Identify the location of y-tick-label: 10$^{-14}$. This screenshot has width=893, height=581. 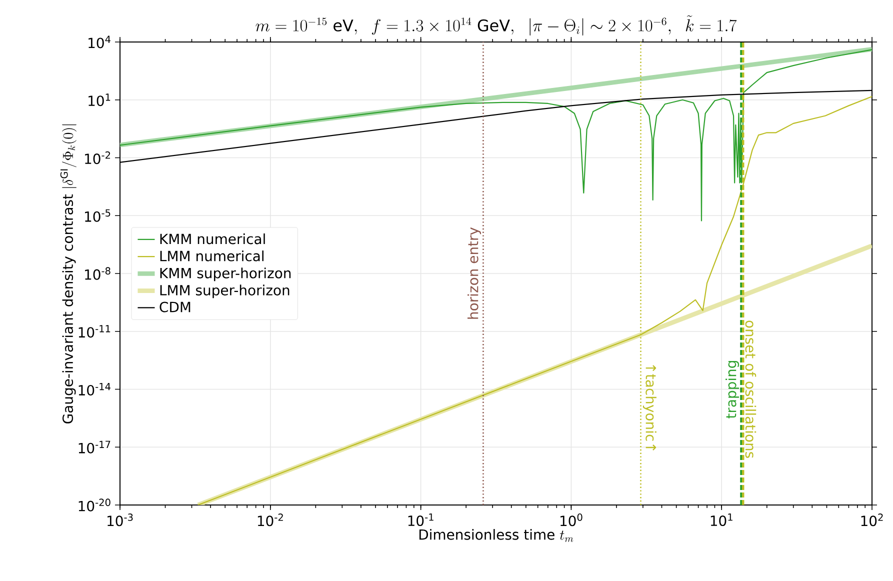
(94, 389).